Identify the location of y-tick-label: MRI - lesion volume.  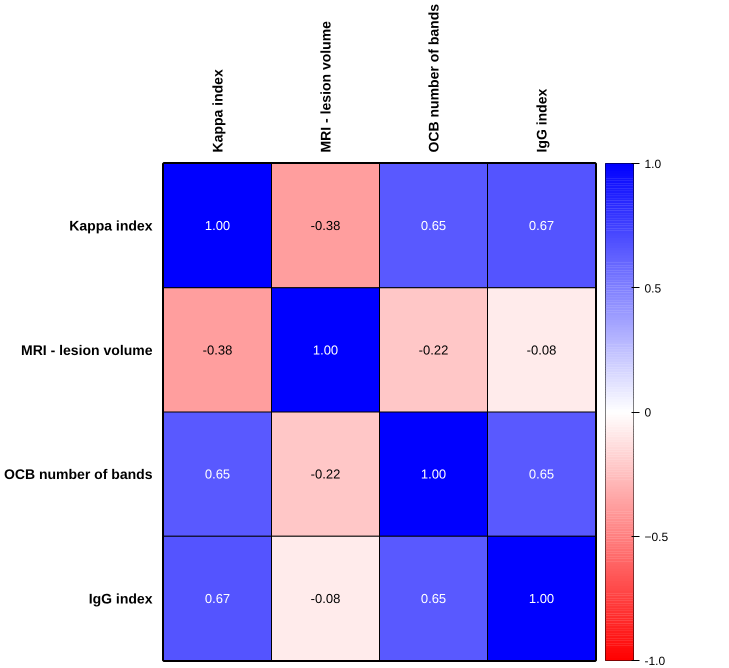
(87, 350).